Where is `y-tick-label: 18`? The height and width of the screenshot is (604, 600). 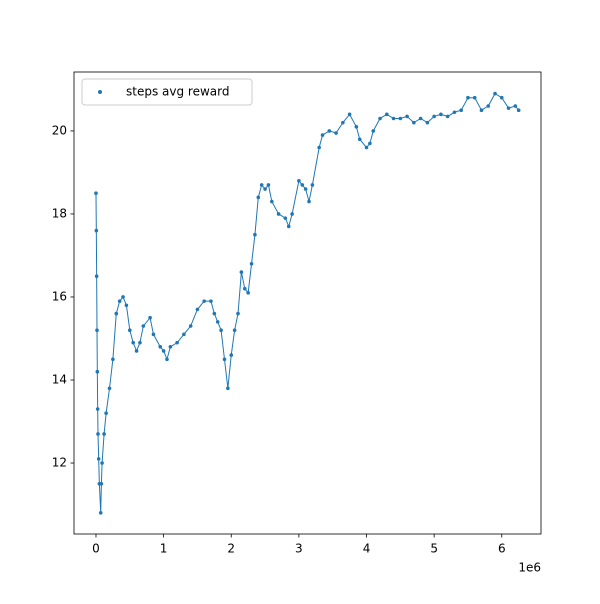
y-tick-label: 18 is located at coordinates (59, 213).